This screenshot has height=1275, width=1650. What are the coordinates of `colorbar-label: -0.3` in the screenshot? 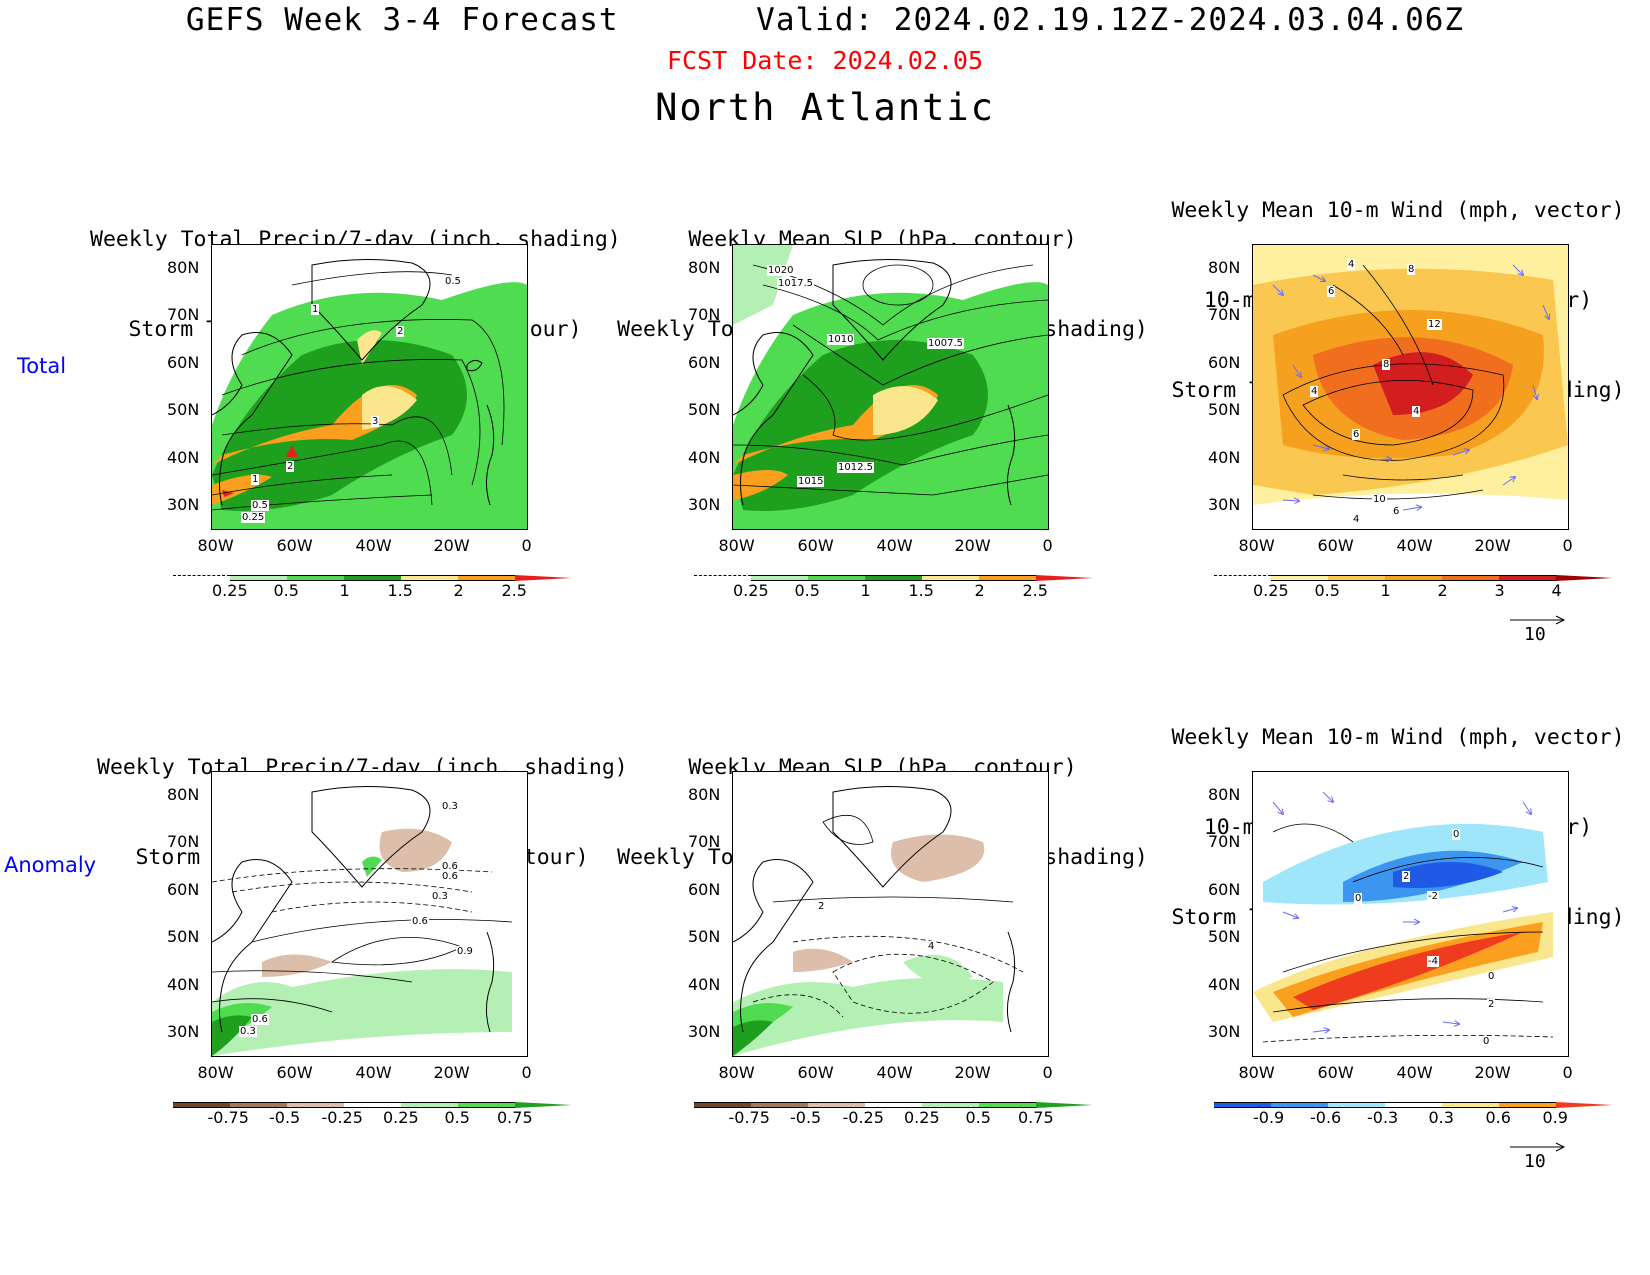 It's located at (1383, 1117).